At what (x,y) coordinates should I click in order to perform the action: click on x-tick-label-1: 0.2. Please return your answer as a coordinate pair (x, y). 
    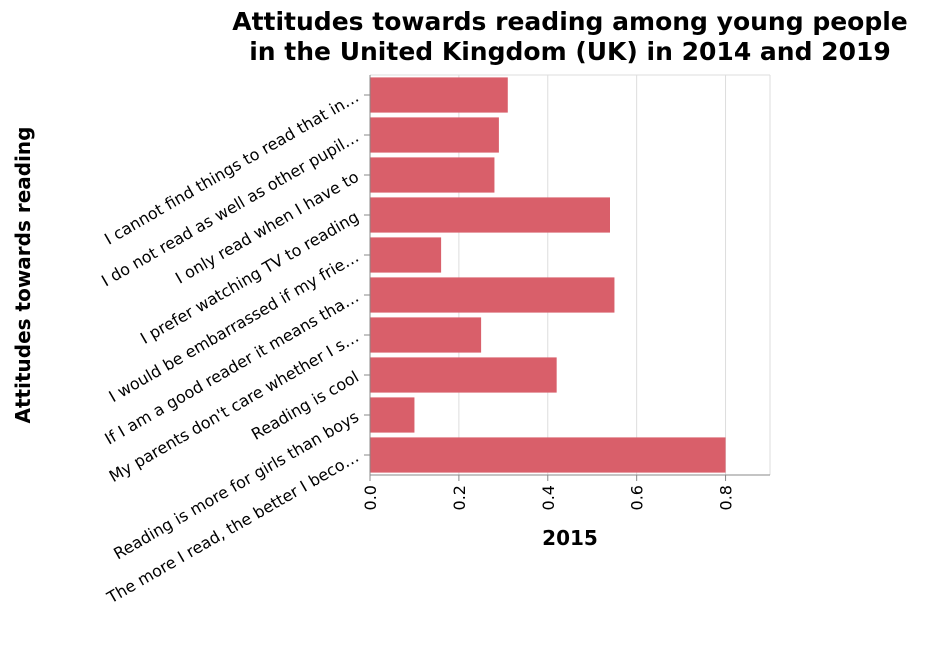
    Looking at the image, I should click on (459, 497).